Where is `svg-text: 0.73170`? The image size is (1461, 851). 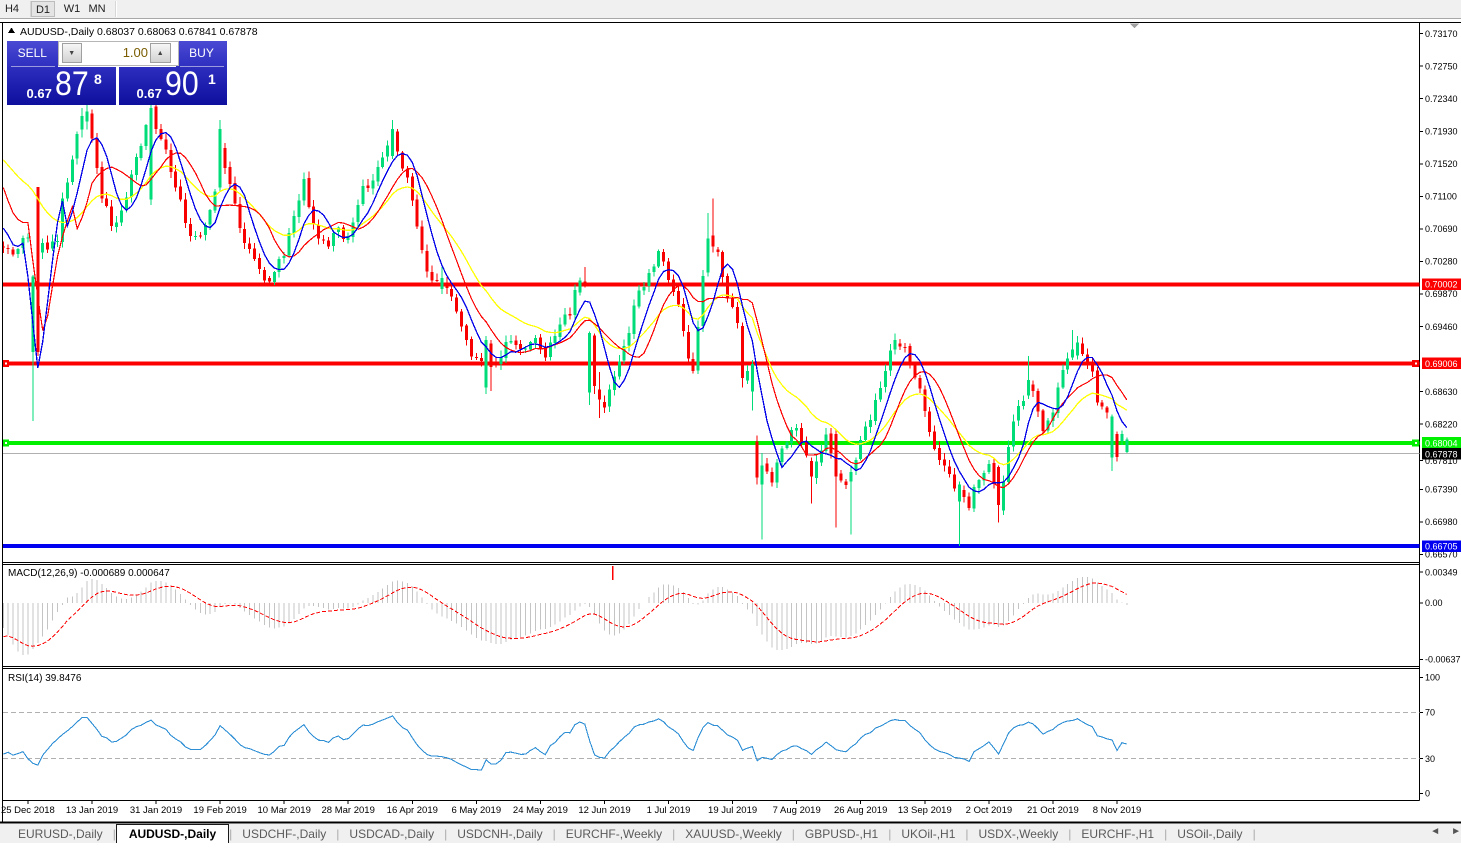 svg-text: 0.73170 is located at coordinates (1441, 34).